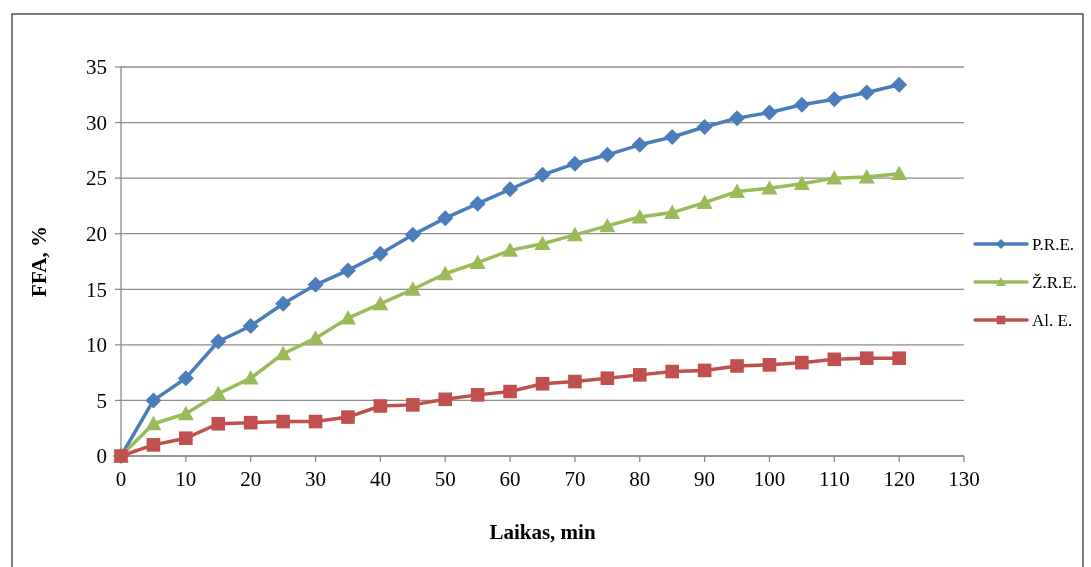 The height and width of the screenshot is (567, 1091). I want to click on y-tick-label: 30, so click(96, 122).